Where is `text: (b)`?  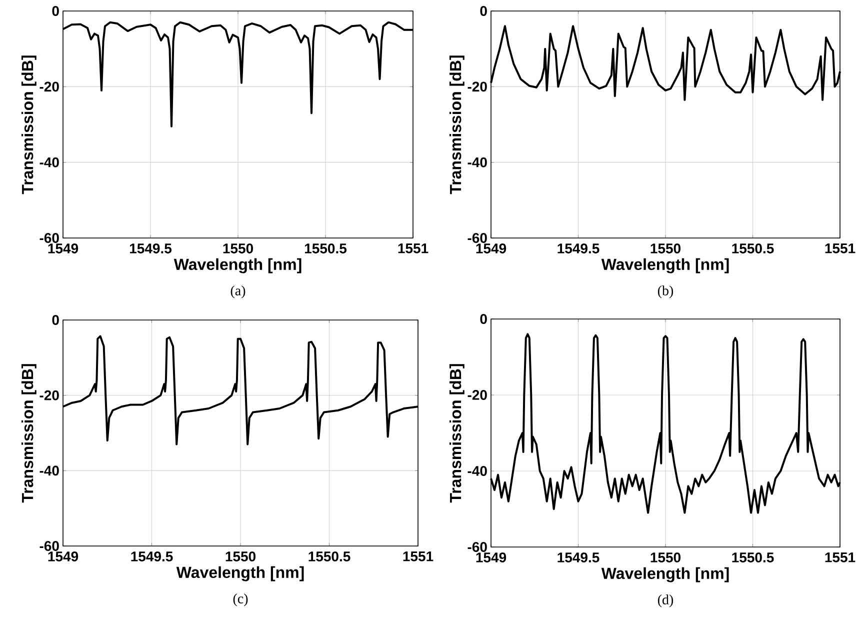 text: (b) is located at coordinates (666, 292).